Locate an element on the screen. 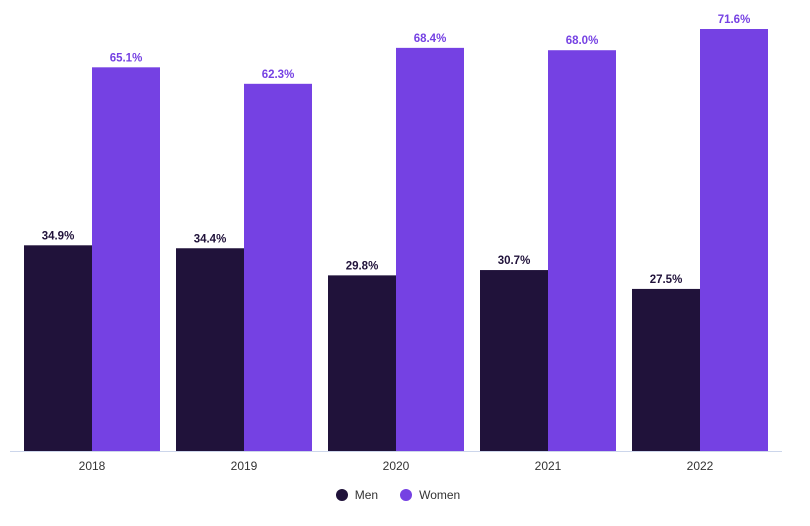 This screenshot has width=810, height=526. legend-item-men: Men is located at coordinates (357, 495).